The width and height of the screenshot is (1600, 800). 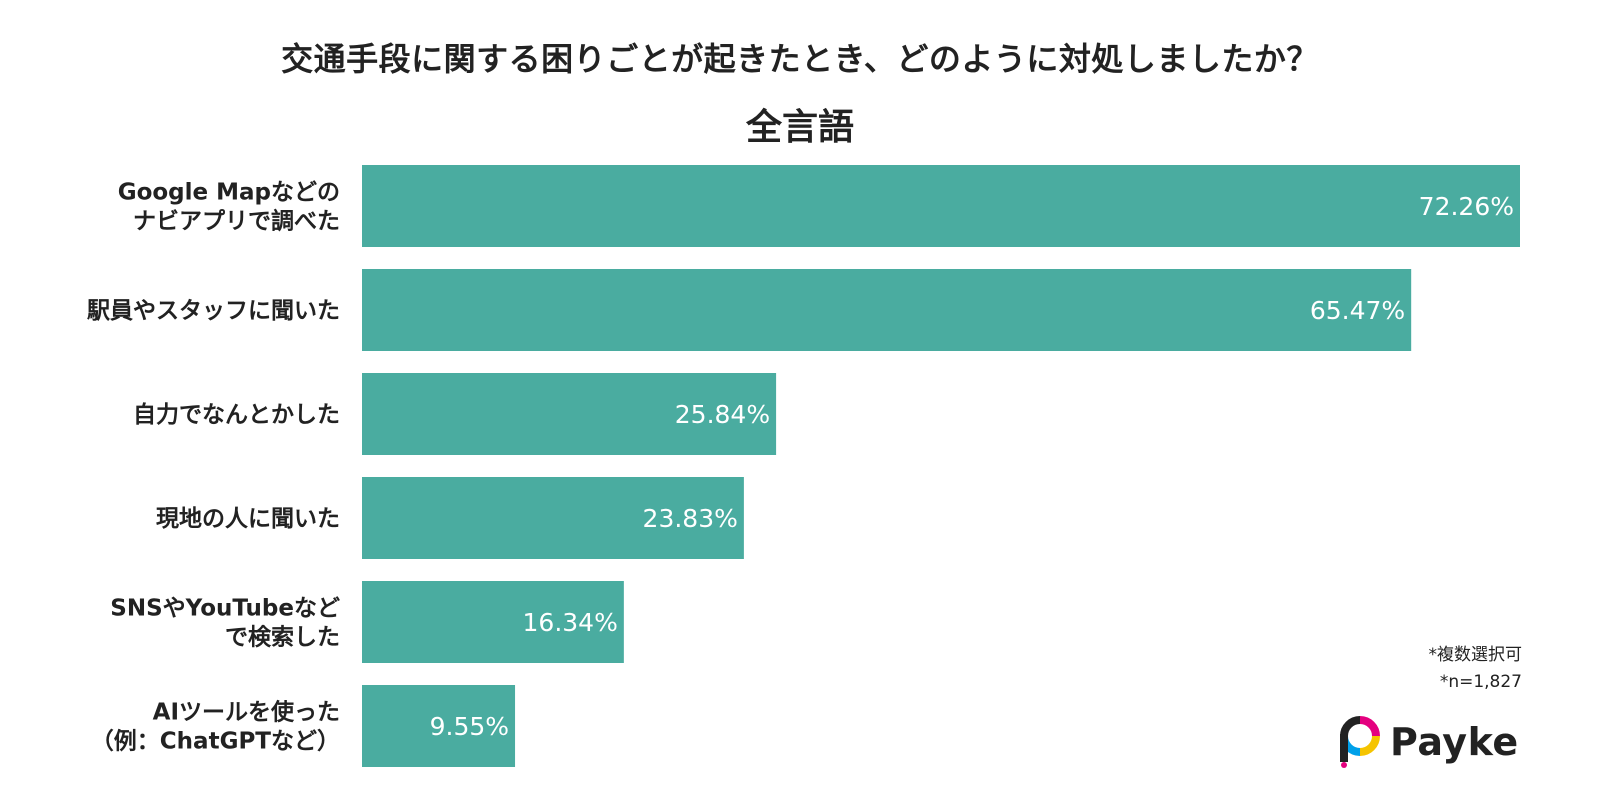 What do you see at coordinates (469, 726) in the screenshot?
I see `value-label-5: 9.55%` at bounding box center [469, 726].